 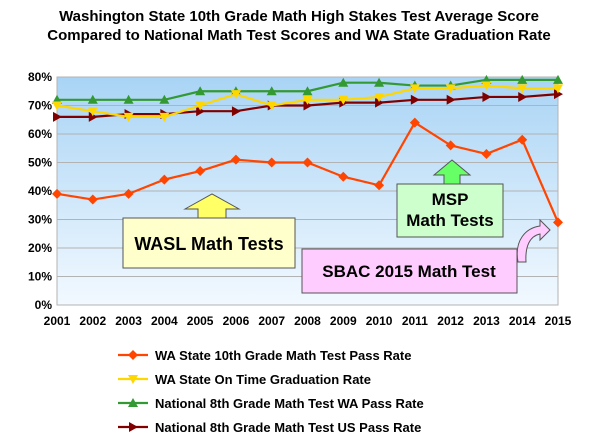 What do you see at coordinates (450, 210) in the screenshot?
I see `annotation-box-msp` at bounding box center [450, 210].